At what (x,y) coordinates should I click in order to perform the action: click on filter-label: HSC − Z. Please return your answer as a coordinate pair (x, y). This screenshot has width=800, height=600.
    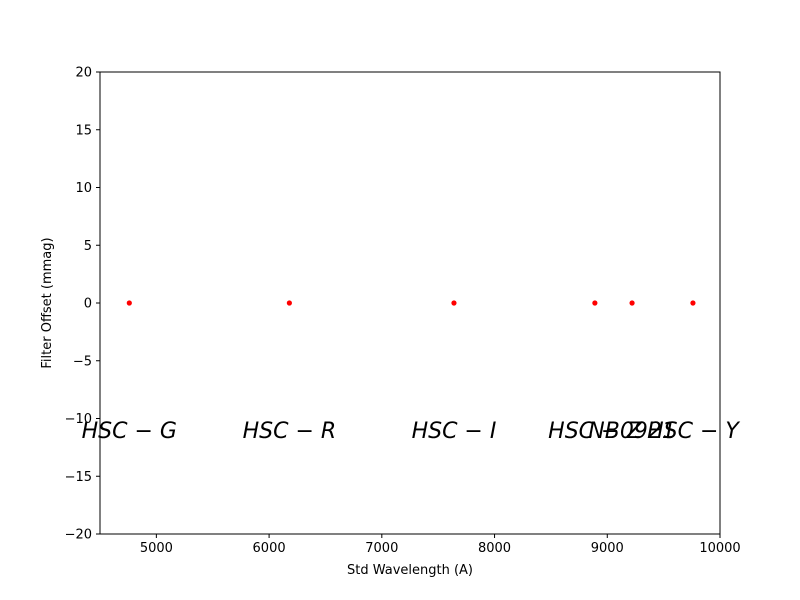
    Looking at the image, I should click on (595, 431).